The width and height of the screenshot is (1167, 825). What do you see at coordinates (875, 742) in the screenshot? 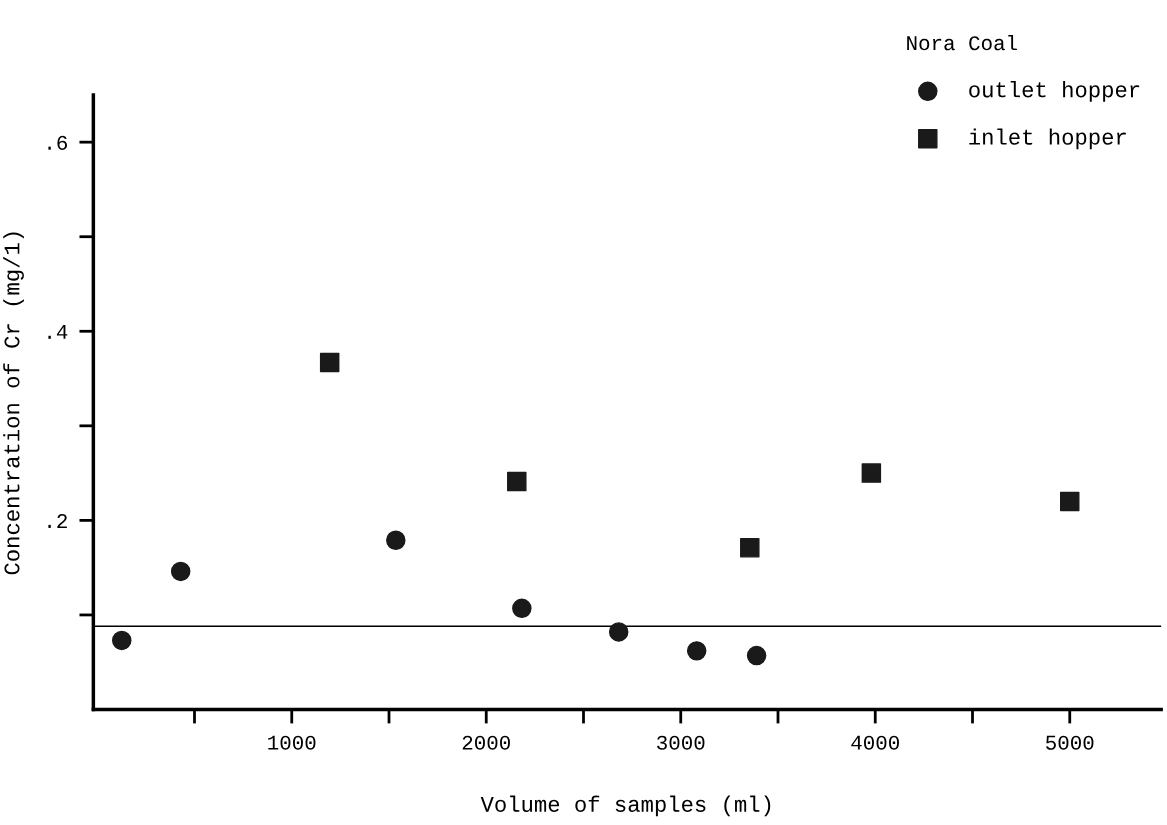
I see `x-tick-label: 4000` at bounding box center [875, 742].